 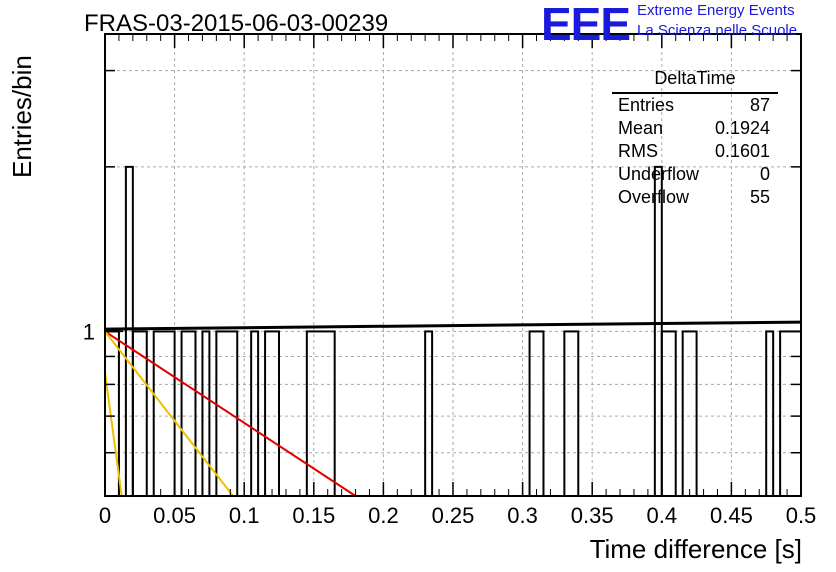 I want to click on stats-row-entries: Entries 87, so click(x=695, y=105).